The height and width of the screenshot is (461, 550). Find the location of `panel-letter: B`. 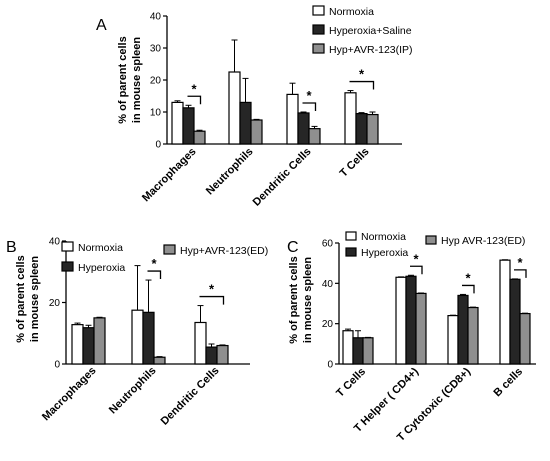

panel-letter: B is located at coordinates (11, 247).